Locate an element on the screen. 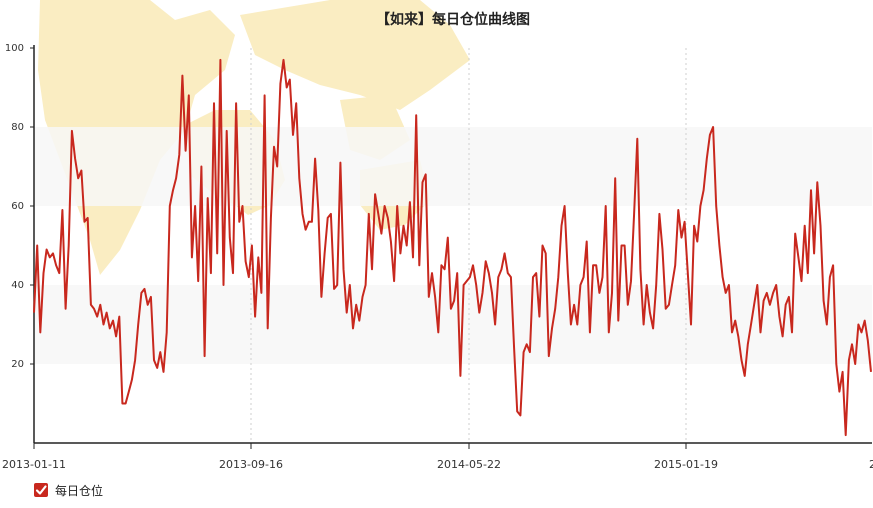 Image resolution: width=873 pixels, height=508 pixels. x-tick-label: 2 is located at coordinates (871, 464).